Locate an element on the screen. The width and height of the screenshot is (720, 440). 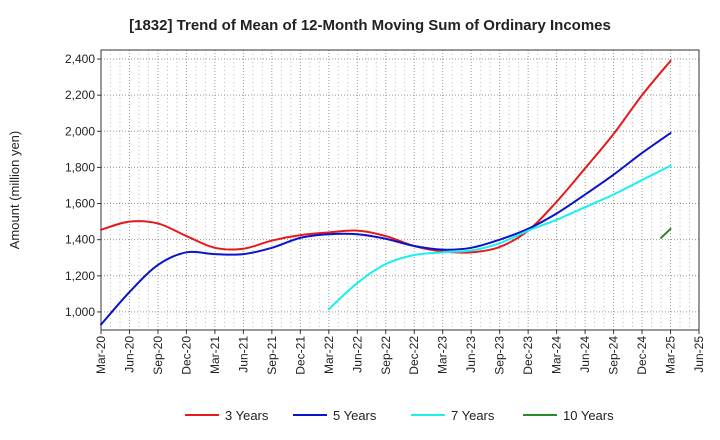
x-tick-label-9: Jun-22 is located at coordinates (357, 354).